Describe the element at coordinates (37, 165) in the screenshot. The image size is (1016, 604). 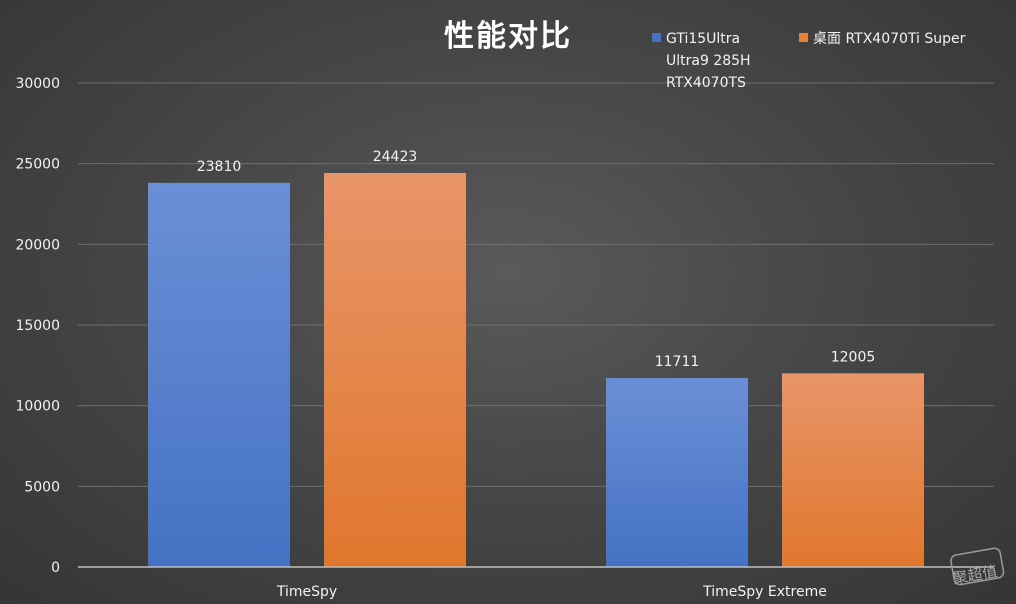
I see `y-tick-label-25000: 25000` at that location.